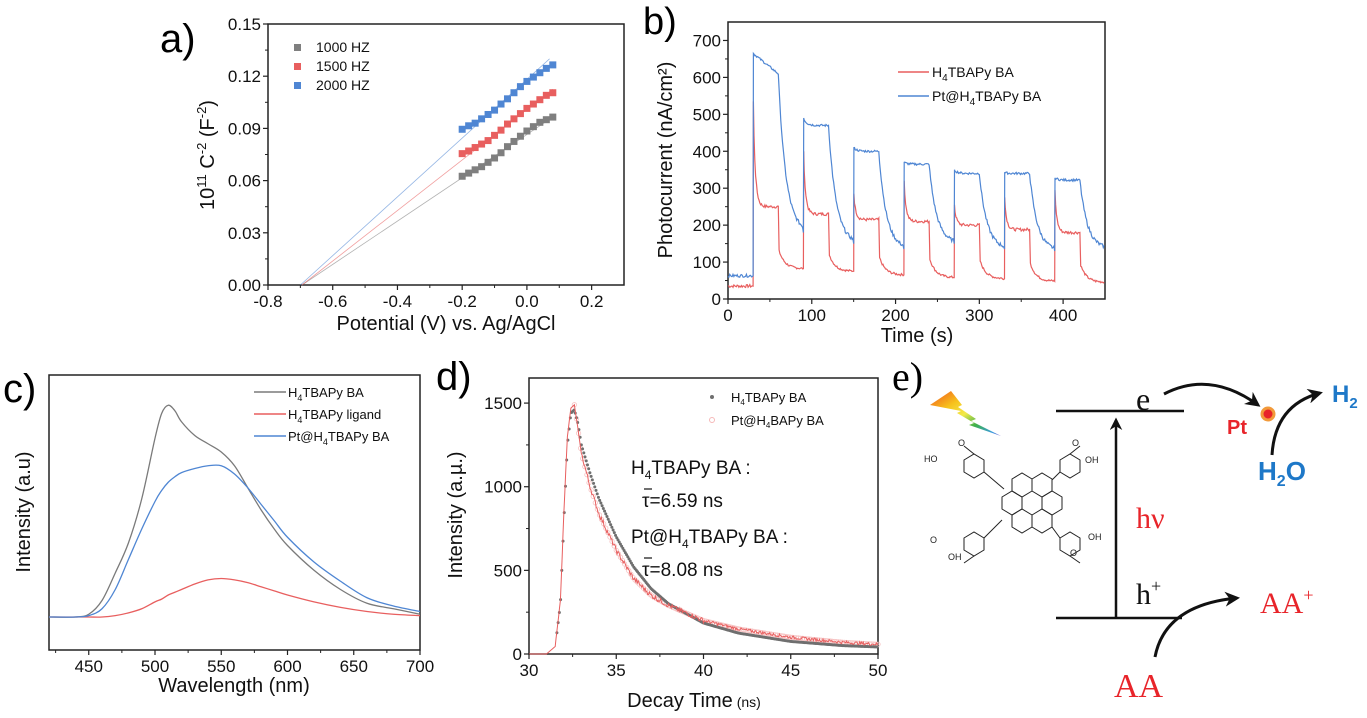 The image size is (1367, 718). I want to click on y-tick-label: 500, so click(707, 114).